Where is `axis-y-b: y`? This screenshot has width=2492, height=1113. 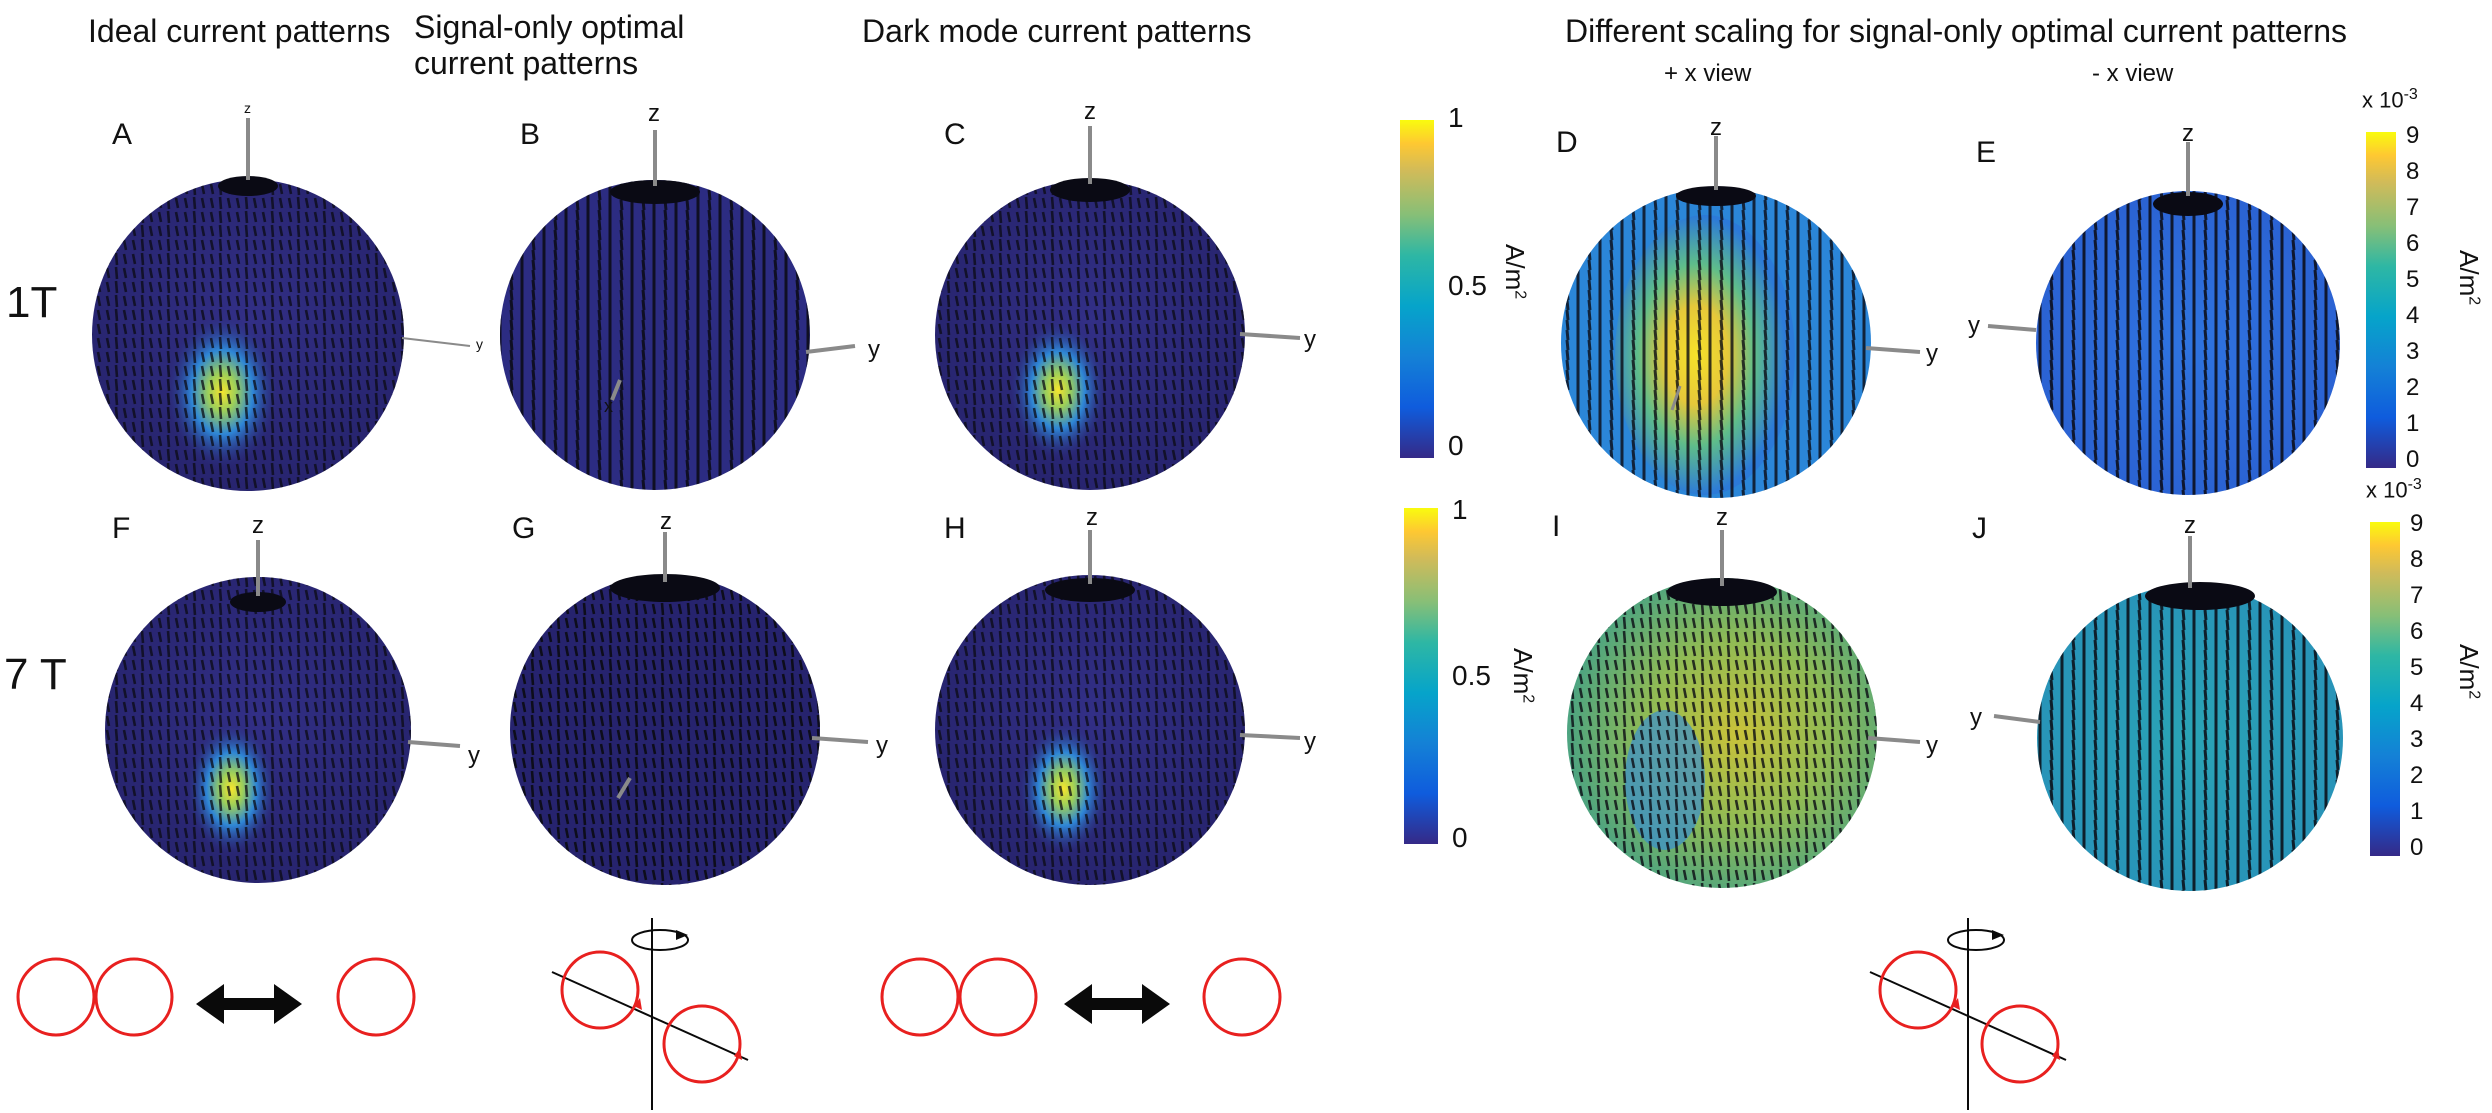
axis-y-b: y is located at coordinates (874, 349).